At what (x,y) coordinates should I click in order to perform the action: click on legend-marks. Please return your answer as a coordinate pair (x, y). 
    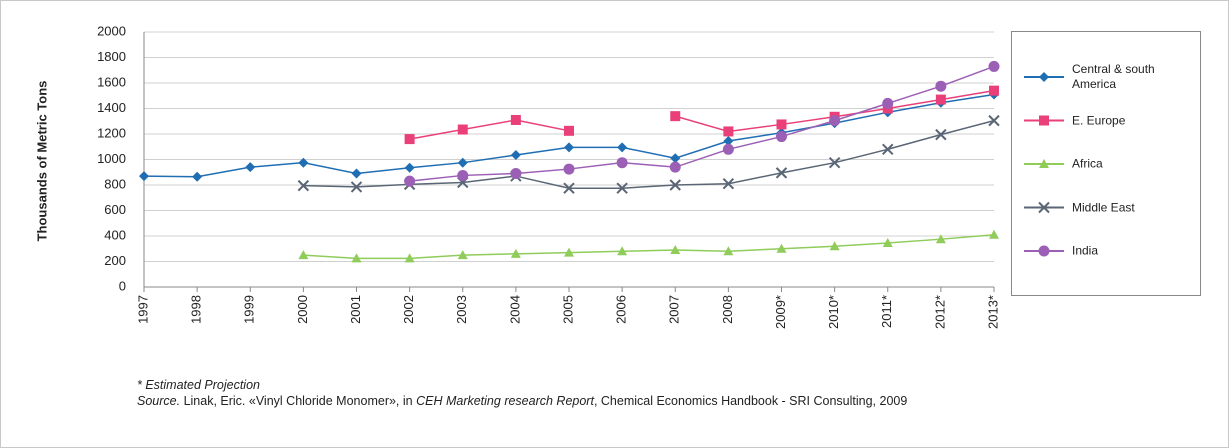
    Looking at the image, I should click on (1044, 164).